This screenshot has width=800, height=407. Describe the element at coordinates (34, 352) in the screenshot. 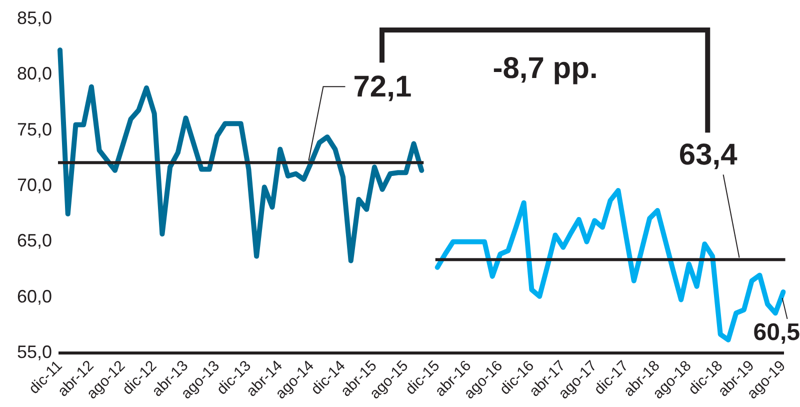

I see `y-tick-label: 55,0` at that location.